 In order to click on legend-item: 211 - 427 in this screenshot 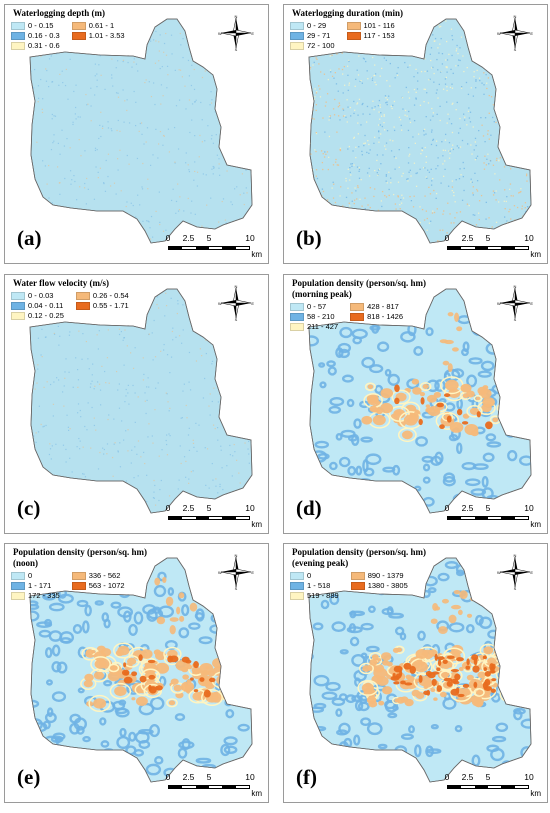, I will do `click(314, 326)`.